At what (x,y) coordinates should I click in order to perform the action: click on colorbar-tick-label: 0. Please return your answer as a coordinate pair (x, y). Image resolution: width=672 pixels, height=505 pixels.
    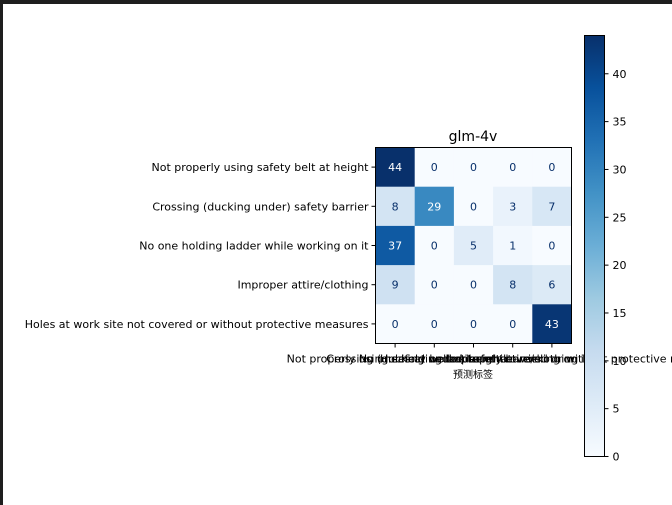
    Looking at the image, I should click on (616, 457).